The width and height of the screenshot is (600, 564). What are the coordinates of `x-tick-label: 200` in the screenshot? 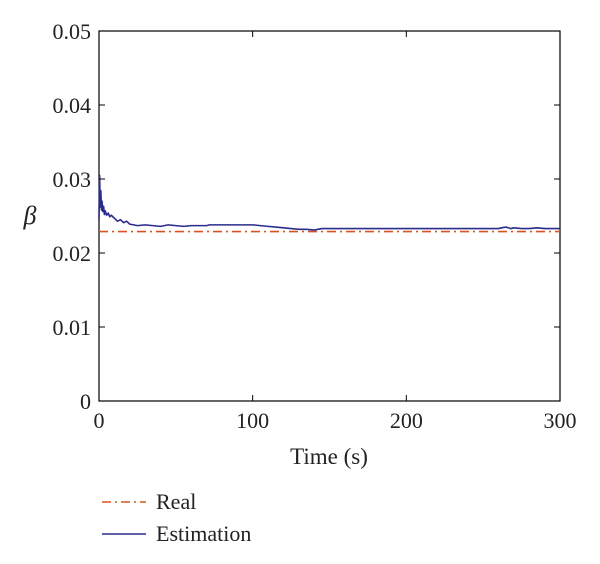 It's located at (406, 420).